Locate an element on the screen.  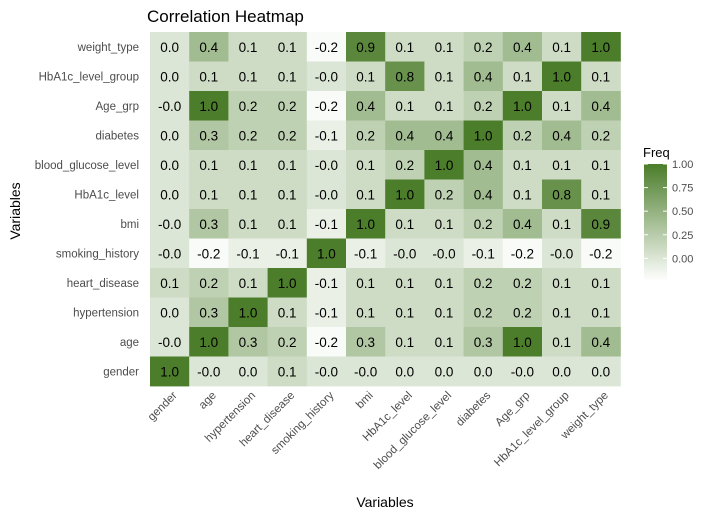
heatmap-cell-hba1c-level-group-age is located at coordinates (209, 76).